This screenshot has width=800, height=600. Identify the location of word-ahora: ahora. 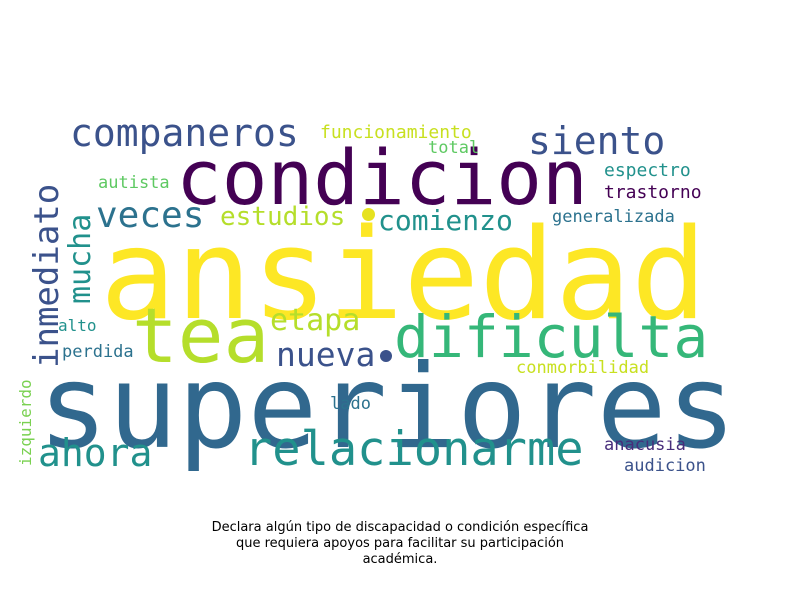
(95, 453).